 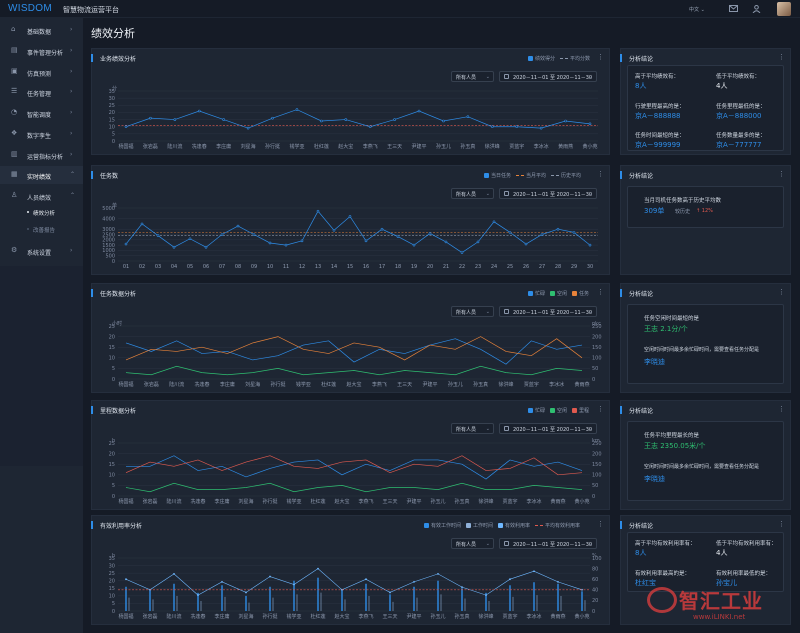 What do you see at coordinates (108, 219) in the screenshot?
I see `y-tick-label: 4000` at bounding box center [108, 219].